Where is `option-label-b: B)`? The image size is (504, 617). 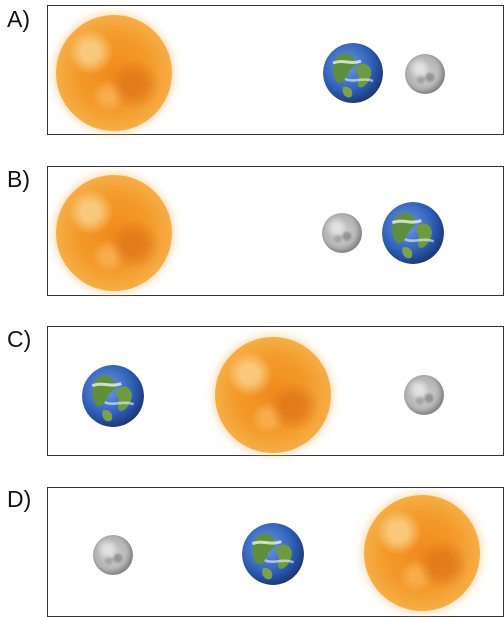
option-label-b: B) is located at coordinates (18, 179).